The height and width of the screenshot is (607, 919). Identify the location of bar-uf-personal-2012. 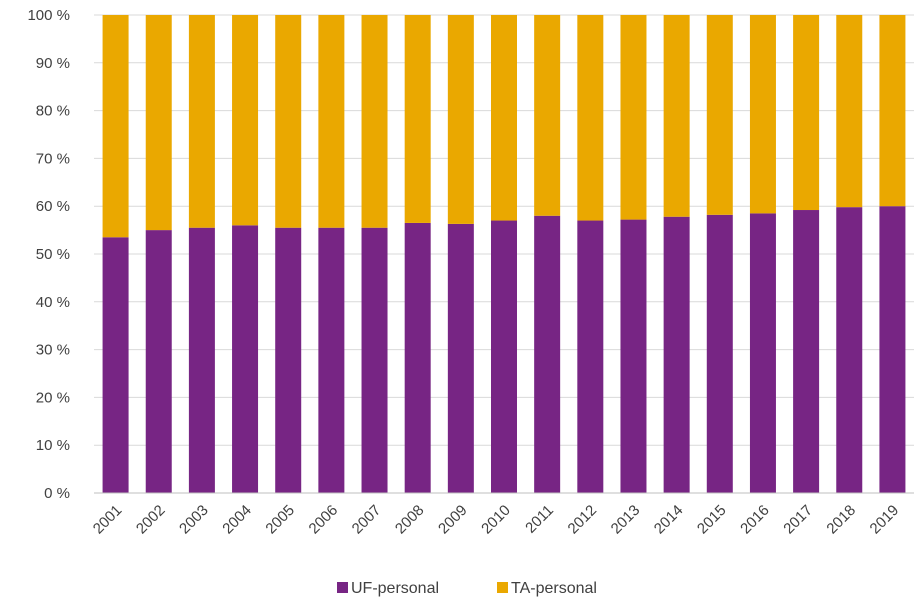
(590, 357).